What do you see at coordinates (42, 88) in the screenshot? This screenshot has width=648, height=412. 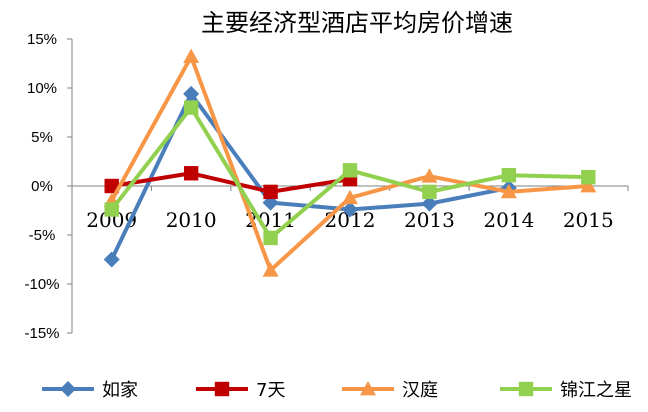 I see `y-tick-label: 10%` at bounding box center [42, 88].